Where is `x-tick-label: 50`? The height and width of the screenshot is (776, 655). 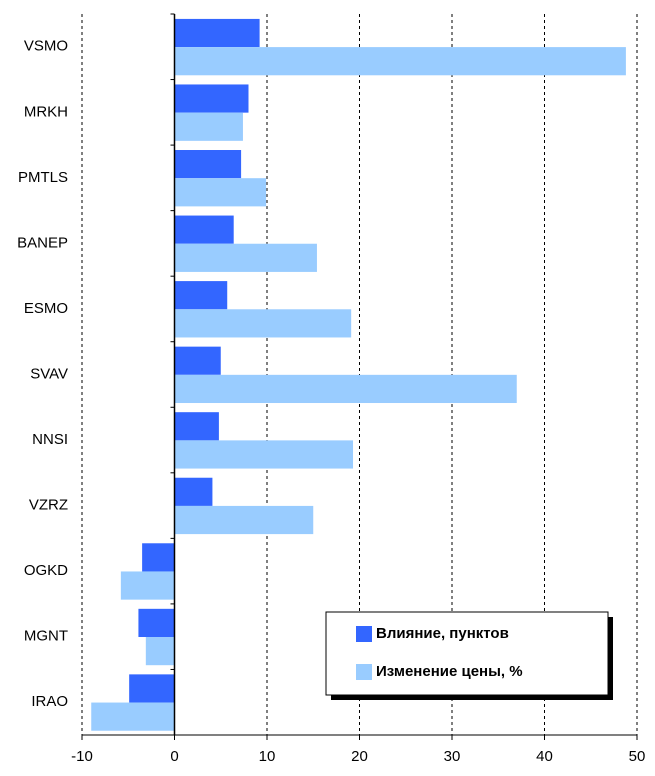
x-tick-label: 50 is located at coordinates (637, 756).